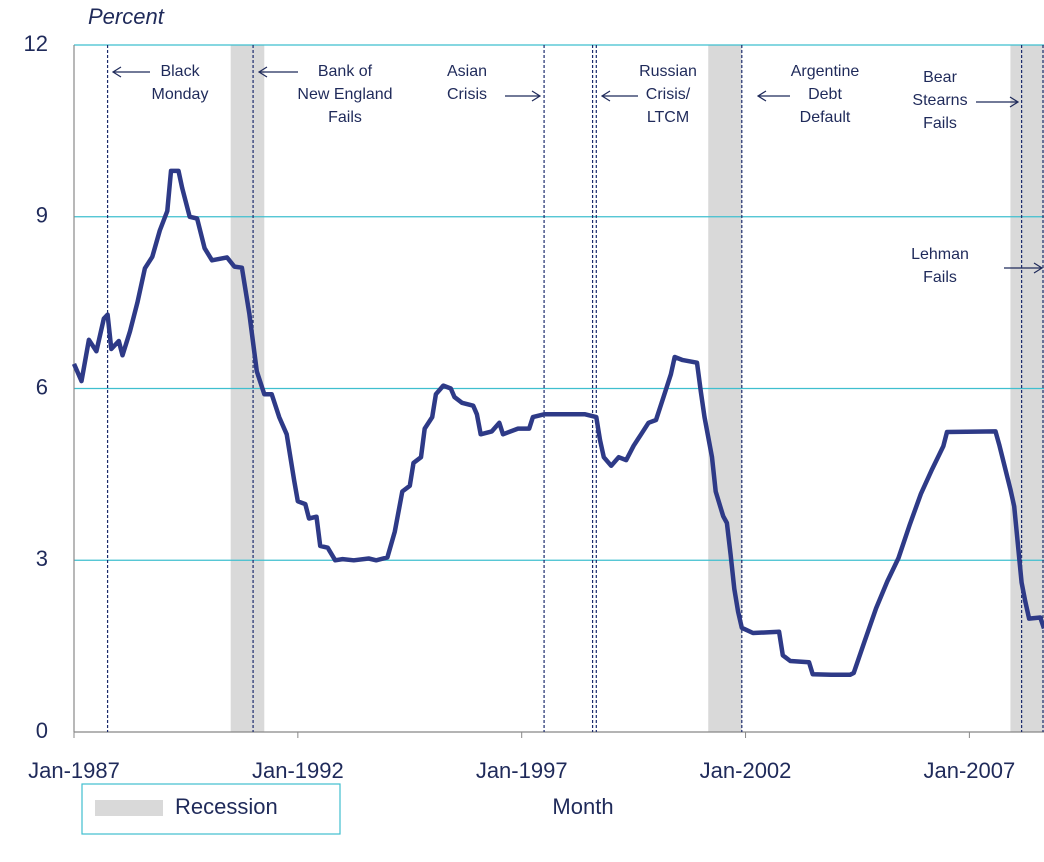 Image resolution: width=1044 pixels, height=862 pixels. I want to click on event-label: Black, so click(180, 71).